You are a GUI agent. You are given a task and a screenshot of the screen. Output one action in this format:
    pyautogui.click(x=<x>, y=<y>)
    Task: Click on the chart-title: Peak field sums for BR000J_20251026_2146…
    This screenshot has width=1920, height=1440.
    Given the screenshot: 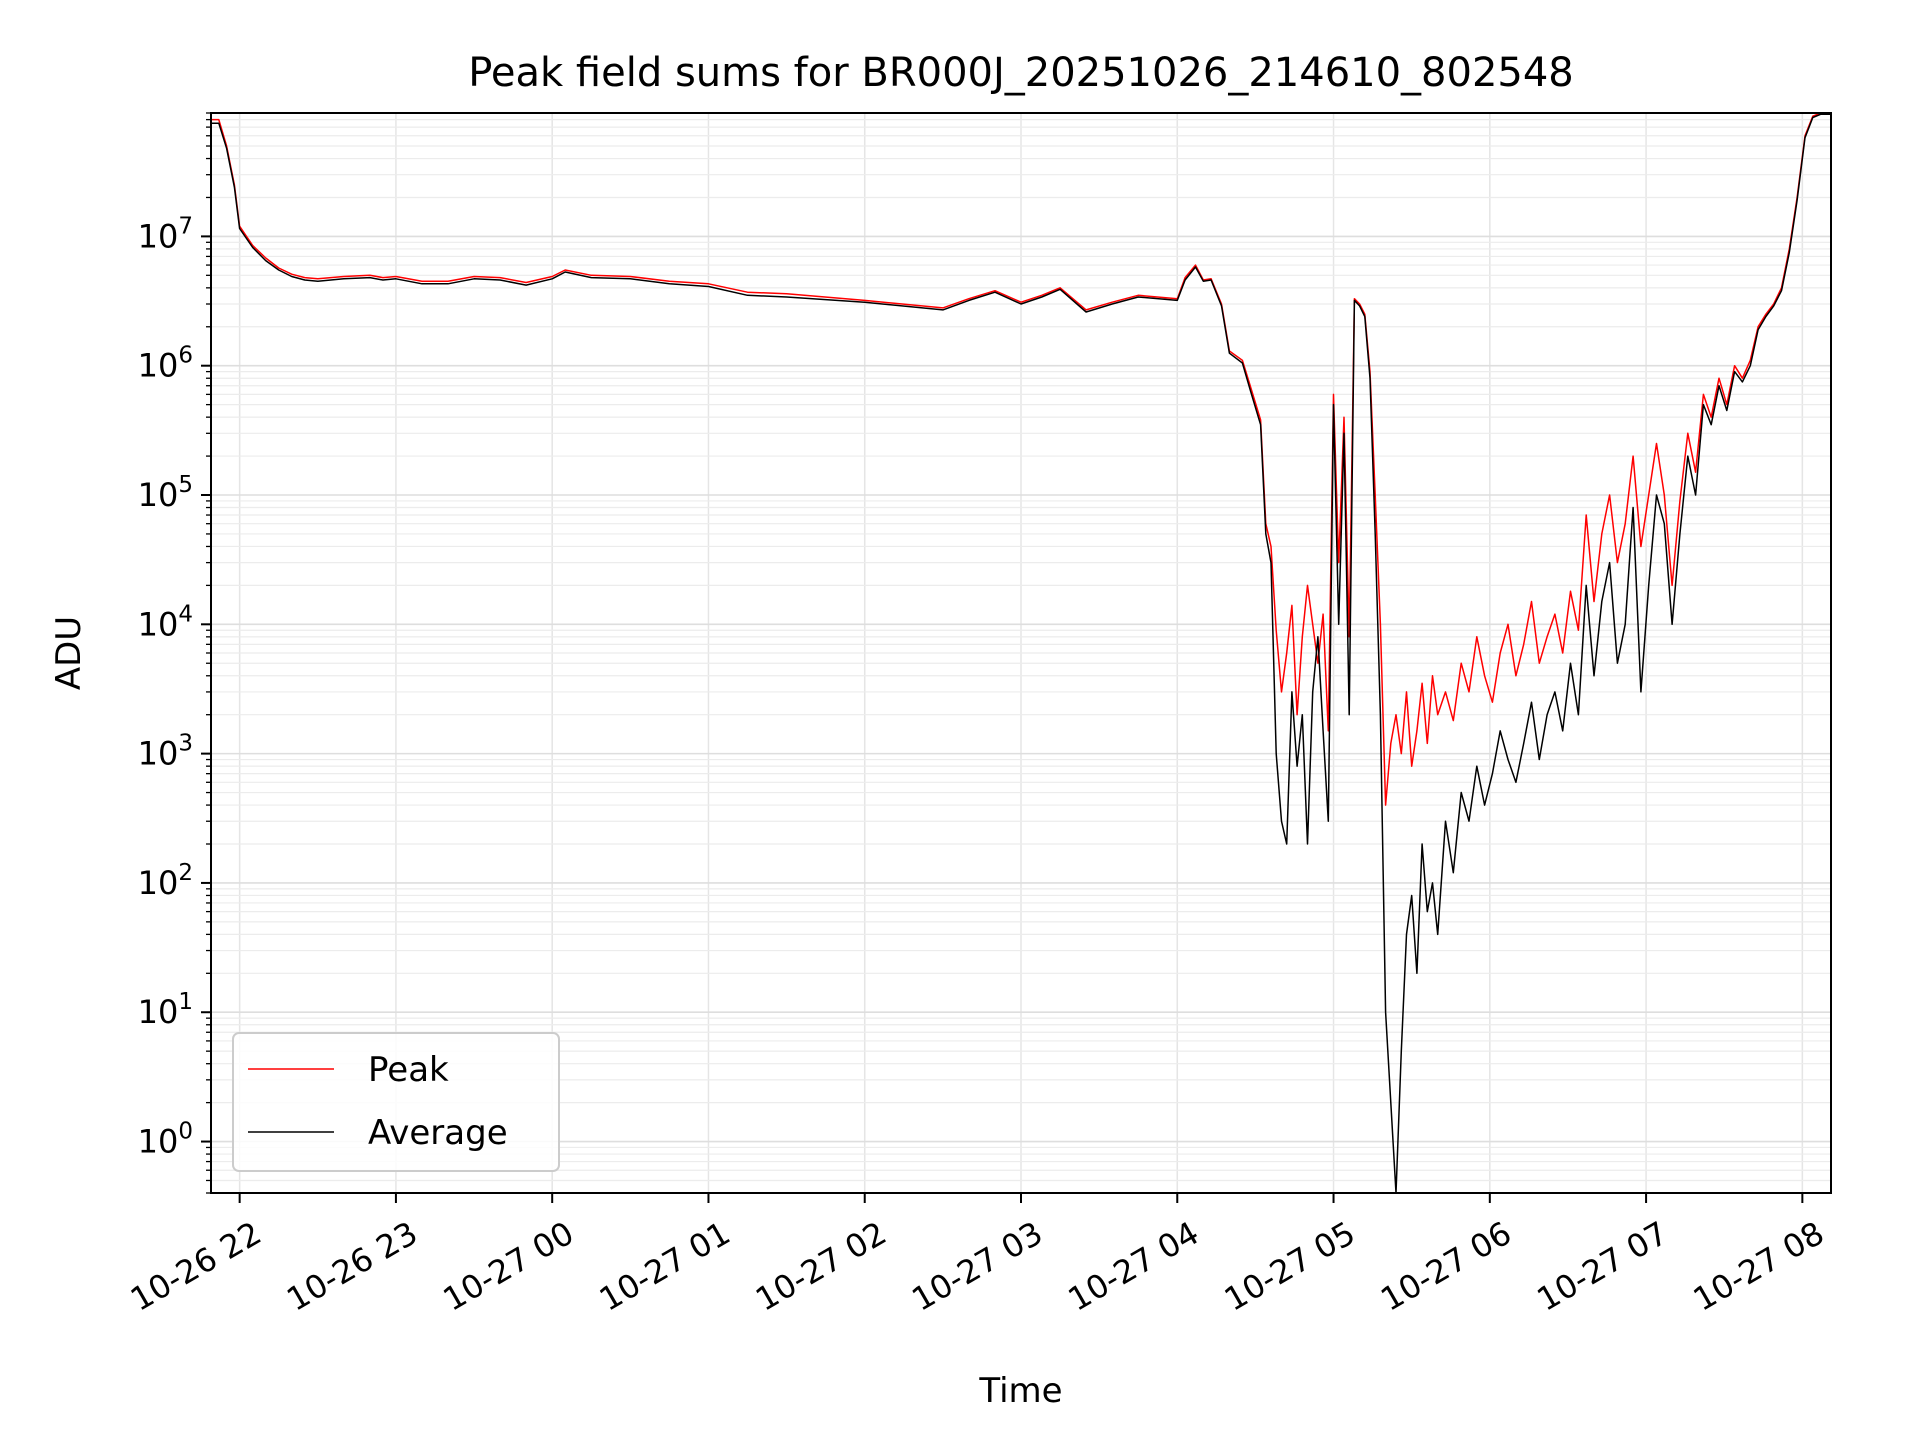 What is the action you would take?
    pyautogui.click(x=1021, y=73)
    